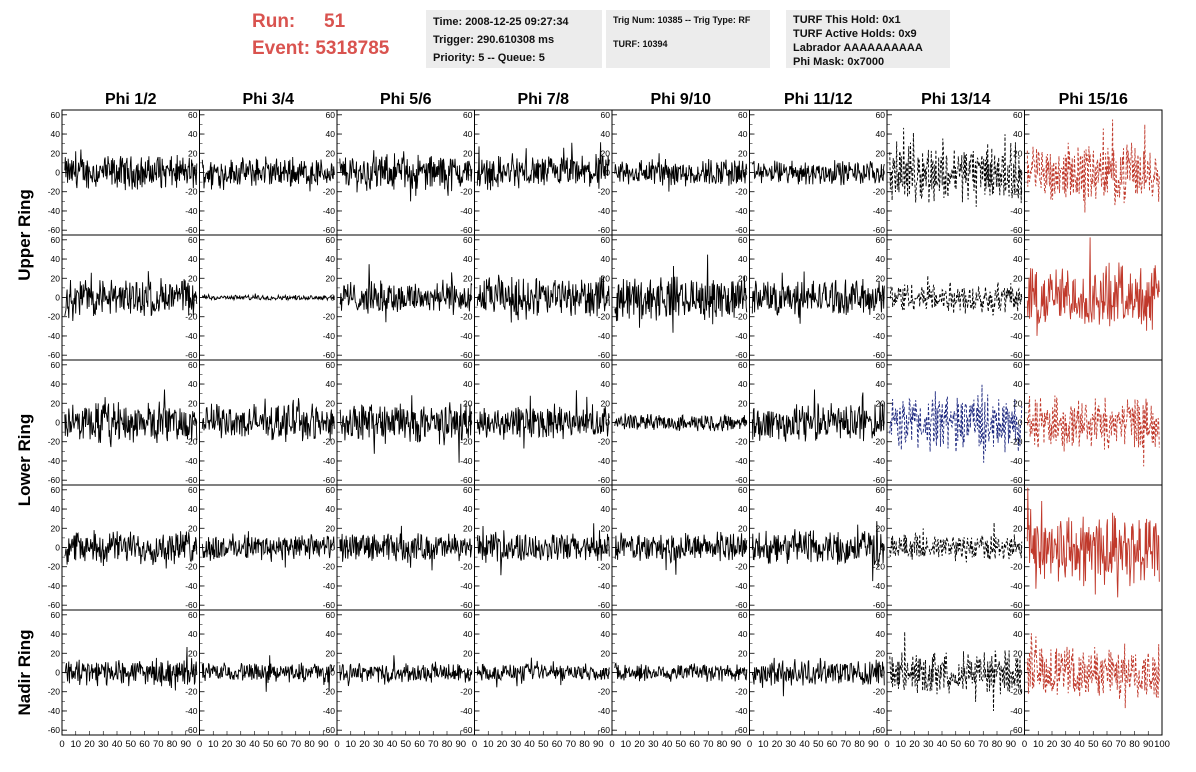 This screenshot has height=772, width=1196. Describe the element at coordinates (268, 99) in the screenshot. I see `column-header: Phi 3/4` at that location.